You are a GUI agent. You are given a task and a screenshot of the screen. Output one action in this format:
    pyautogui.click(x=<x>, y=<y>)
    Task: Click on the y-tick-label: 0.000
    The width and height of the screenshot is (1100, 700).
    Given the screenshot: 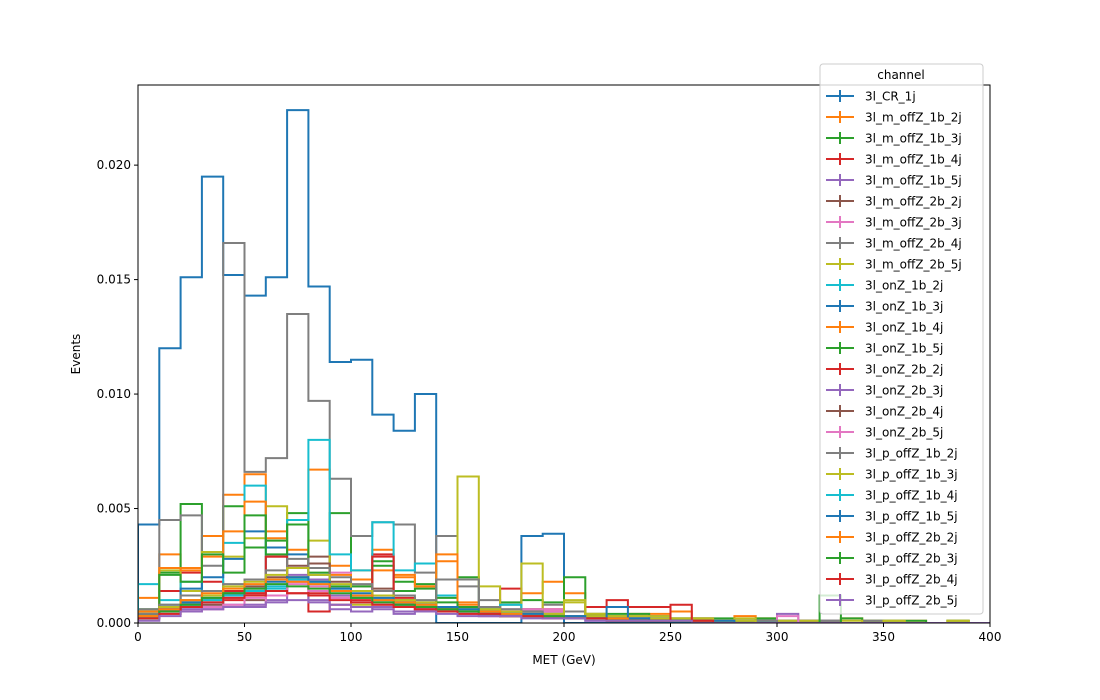 What is the action you would take?
    pyautogui.click(x=114, y=623)
    